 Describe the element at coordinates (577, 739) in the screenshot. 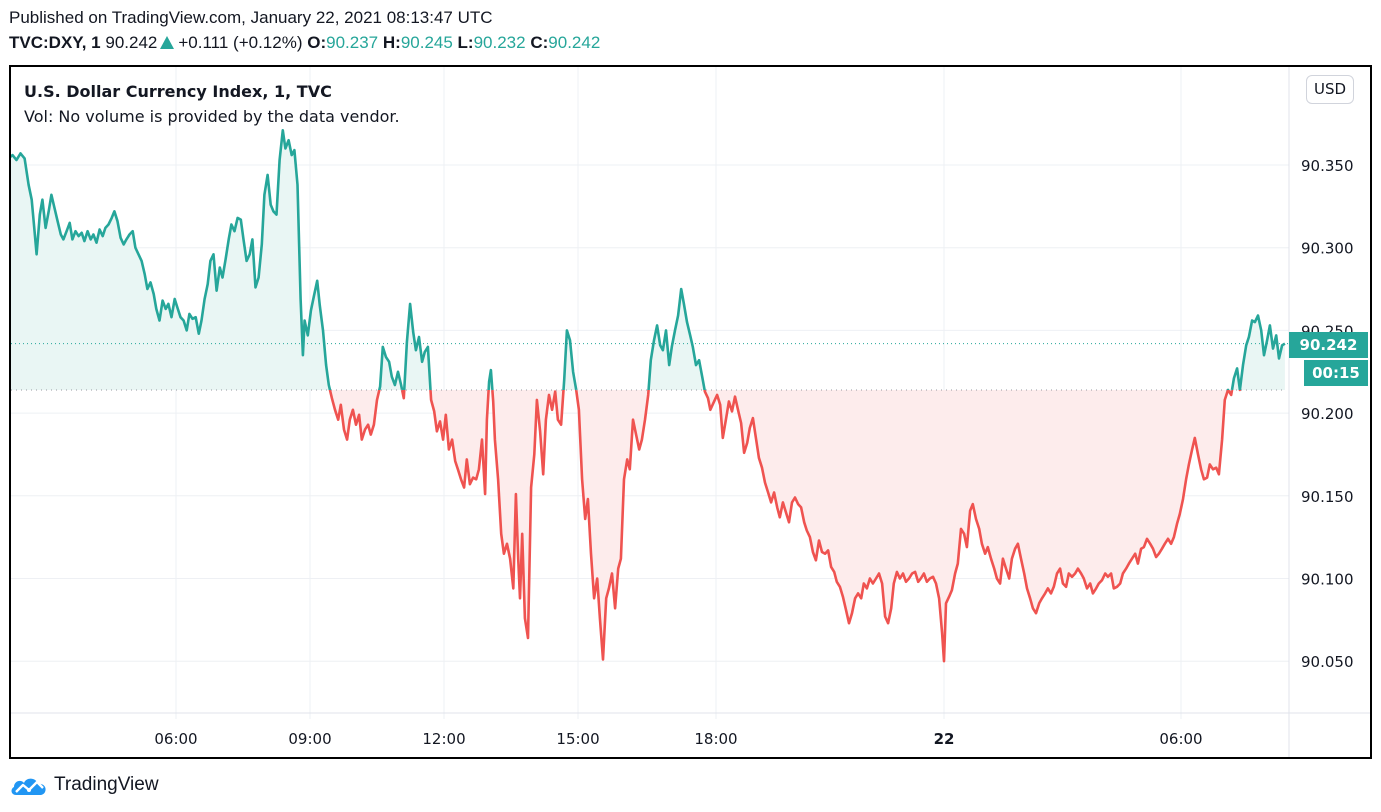

I see `svg-text: 15:00` at that location.